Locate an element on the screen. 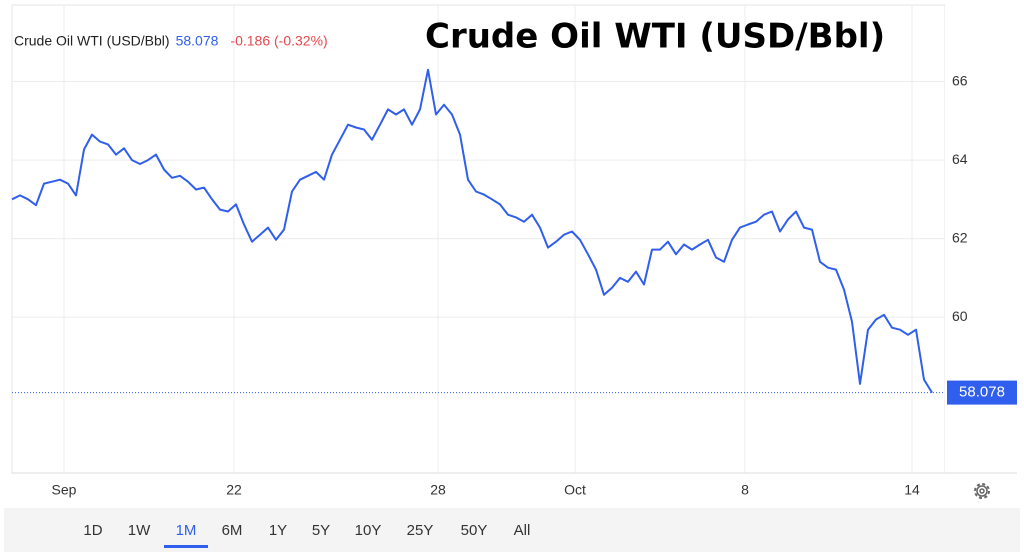  gear-hole is located at coordinates (982, 491).